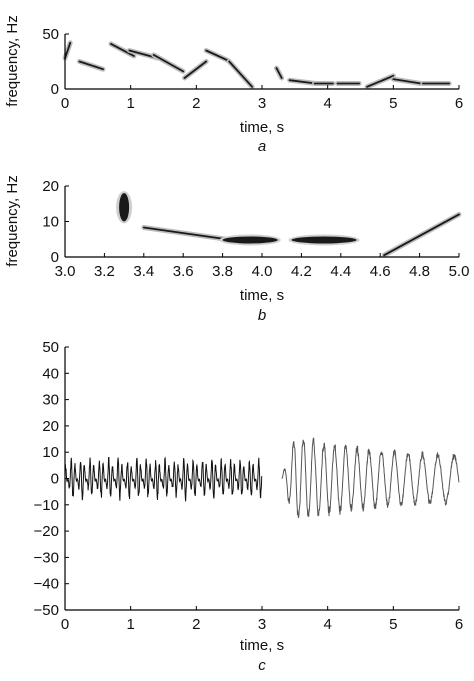  I want to click on panel-c-series-first, so click(163, 479).